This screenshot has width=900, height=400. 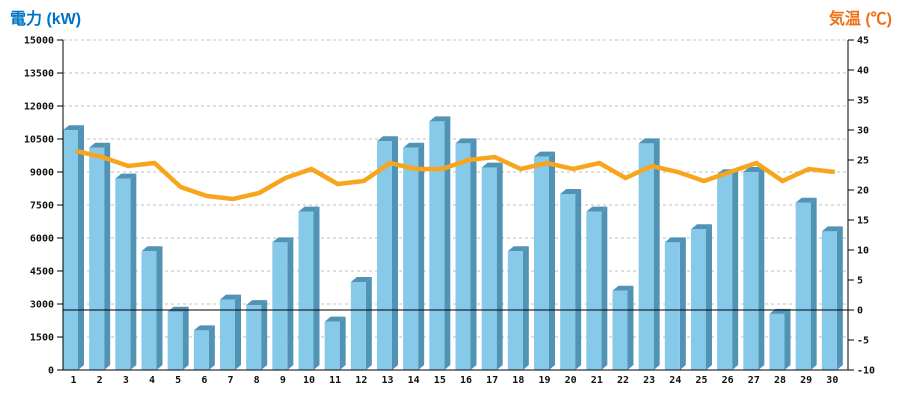 I want to click on day-label: 26, so click(x=728, y=380).